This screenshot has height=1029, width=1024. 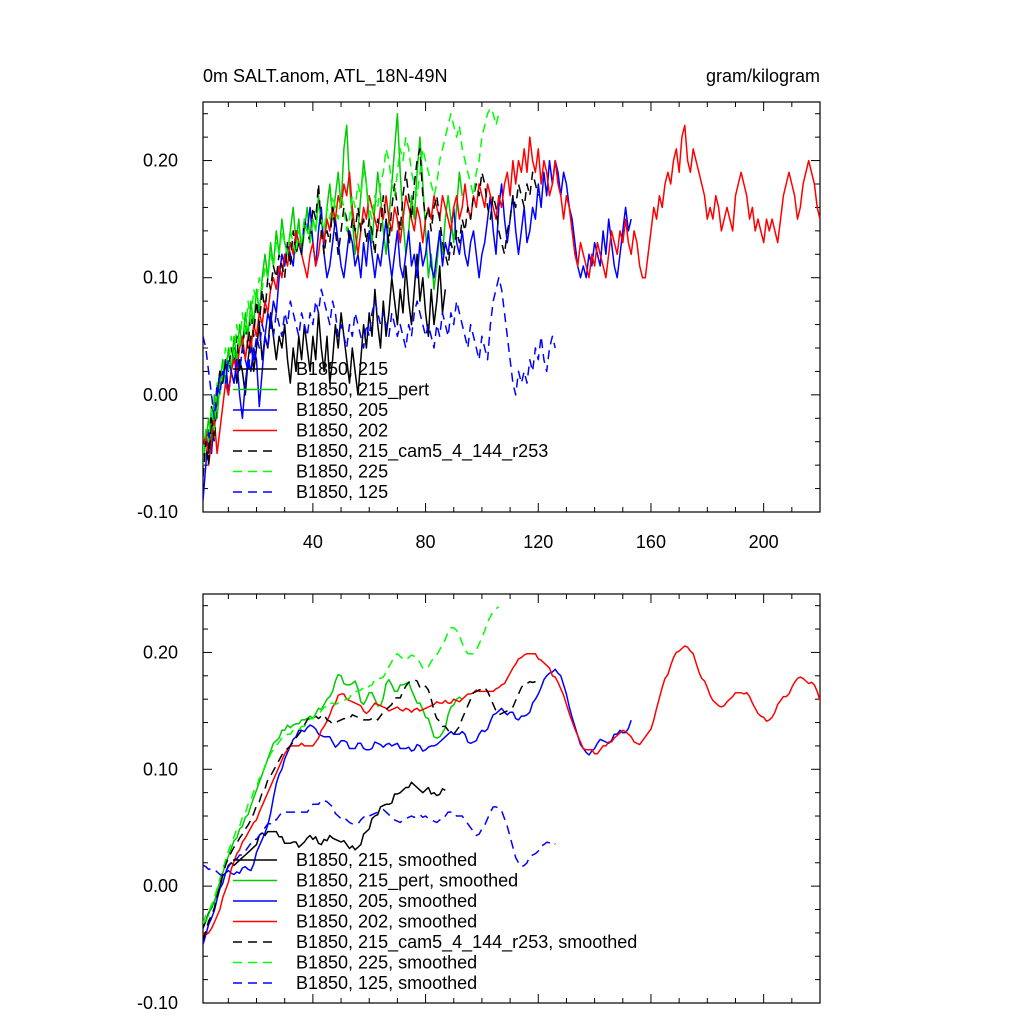 I want to click on legend-label: B1850, 202, so click(x=342, y=431).